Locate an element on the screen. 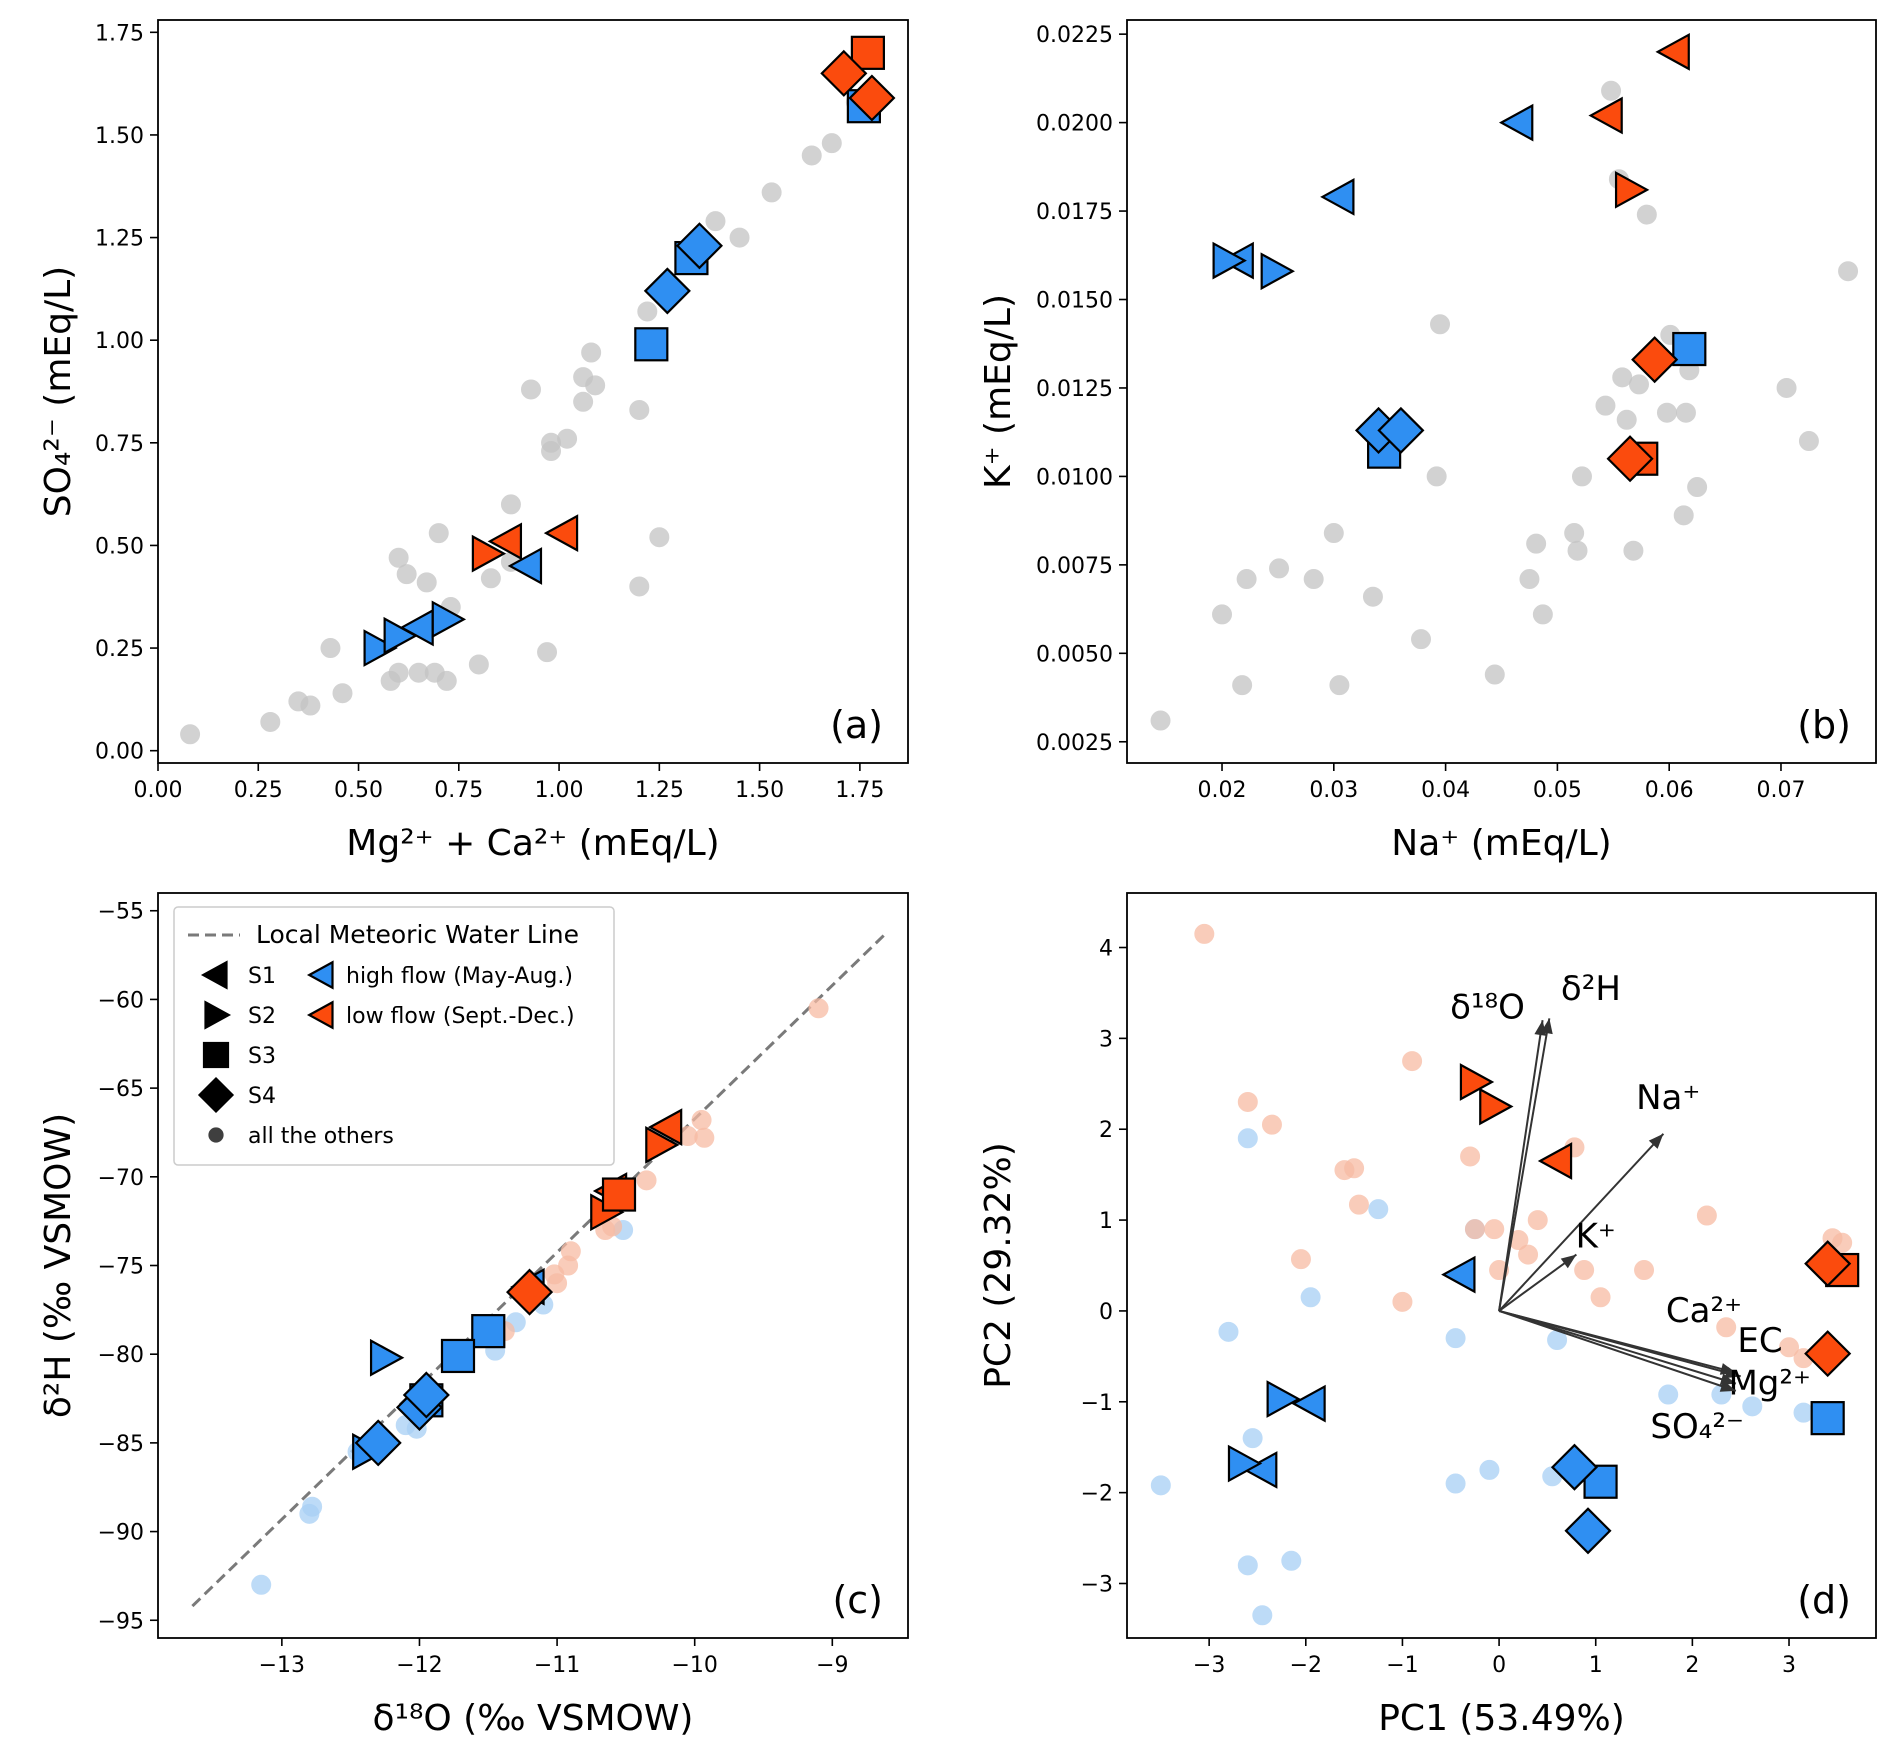 The image size is (1892, 1751). x-tick-label: 0.02 is located at coordinates (1222, 790).